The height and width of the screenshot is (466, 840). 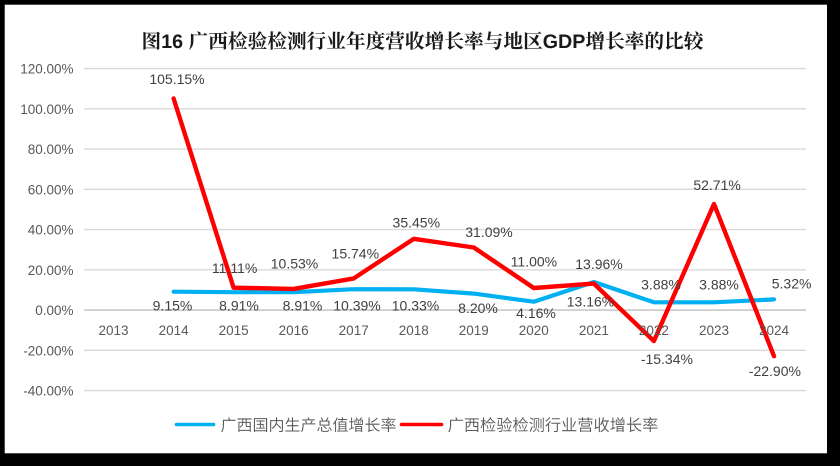 I want to click on svg-text: 2021, so click(x=594, y=330).